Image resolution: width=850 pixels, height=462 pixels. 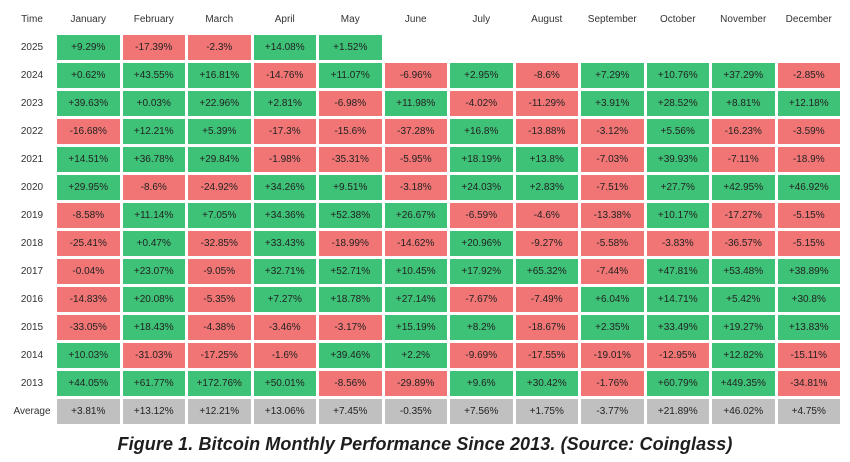 What do you see at coordinates (153, 327) in the screenshot?
I see `return-cell: +18.43%` at bounding box center [153, 327].